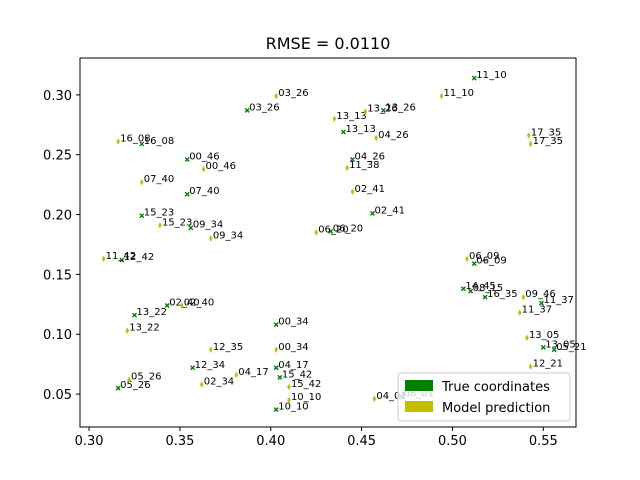 The height and width of the screenshot is (480, 640). What do you see at coordinates (297, 374) in the screenshot?
I see `point-label: 15_42` at bounding box center [297, 374].